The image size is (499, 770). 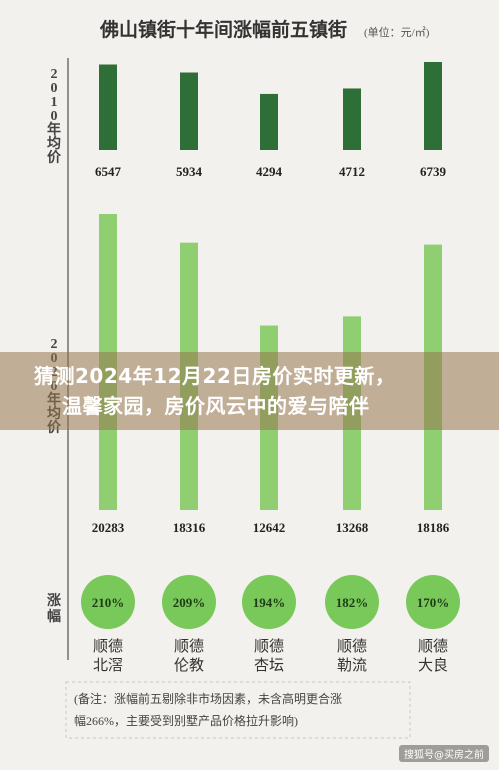 I want to click on panel-2010-label-char: 年, so click(x=54, y=129).